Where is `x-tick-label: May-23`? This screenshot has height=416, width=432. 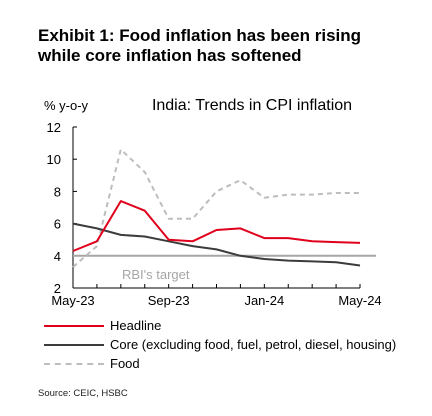 x-tick-label: May-23 is located at coordinates (72, 300).